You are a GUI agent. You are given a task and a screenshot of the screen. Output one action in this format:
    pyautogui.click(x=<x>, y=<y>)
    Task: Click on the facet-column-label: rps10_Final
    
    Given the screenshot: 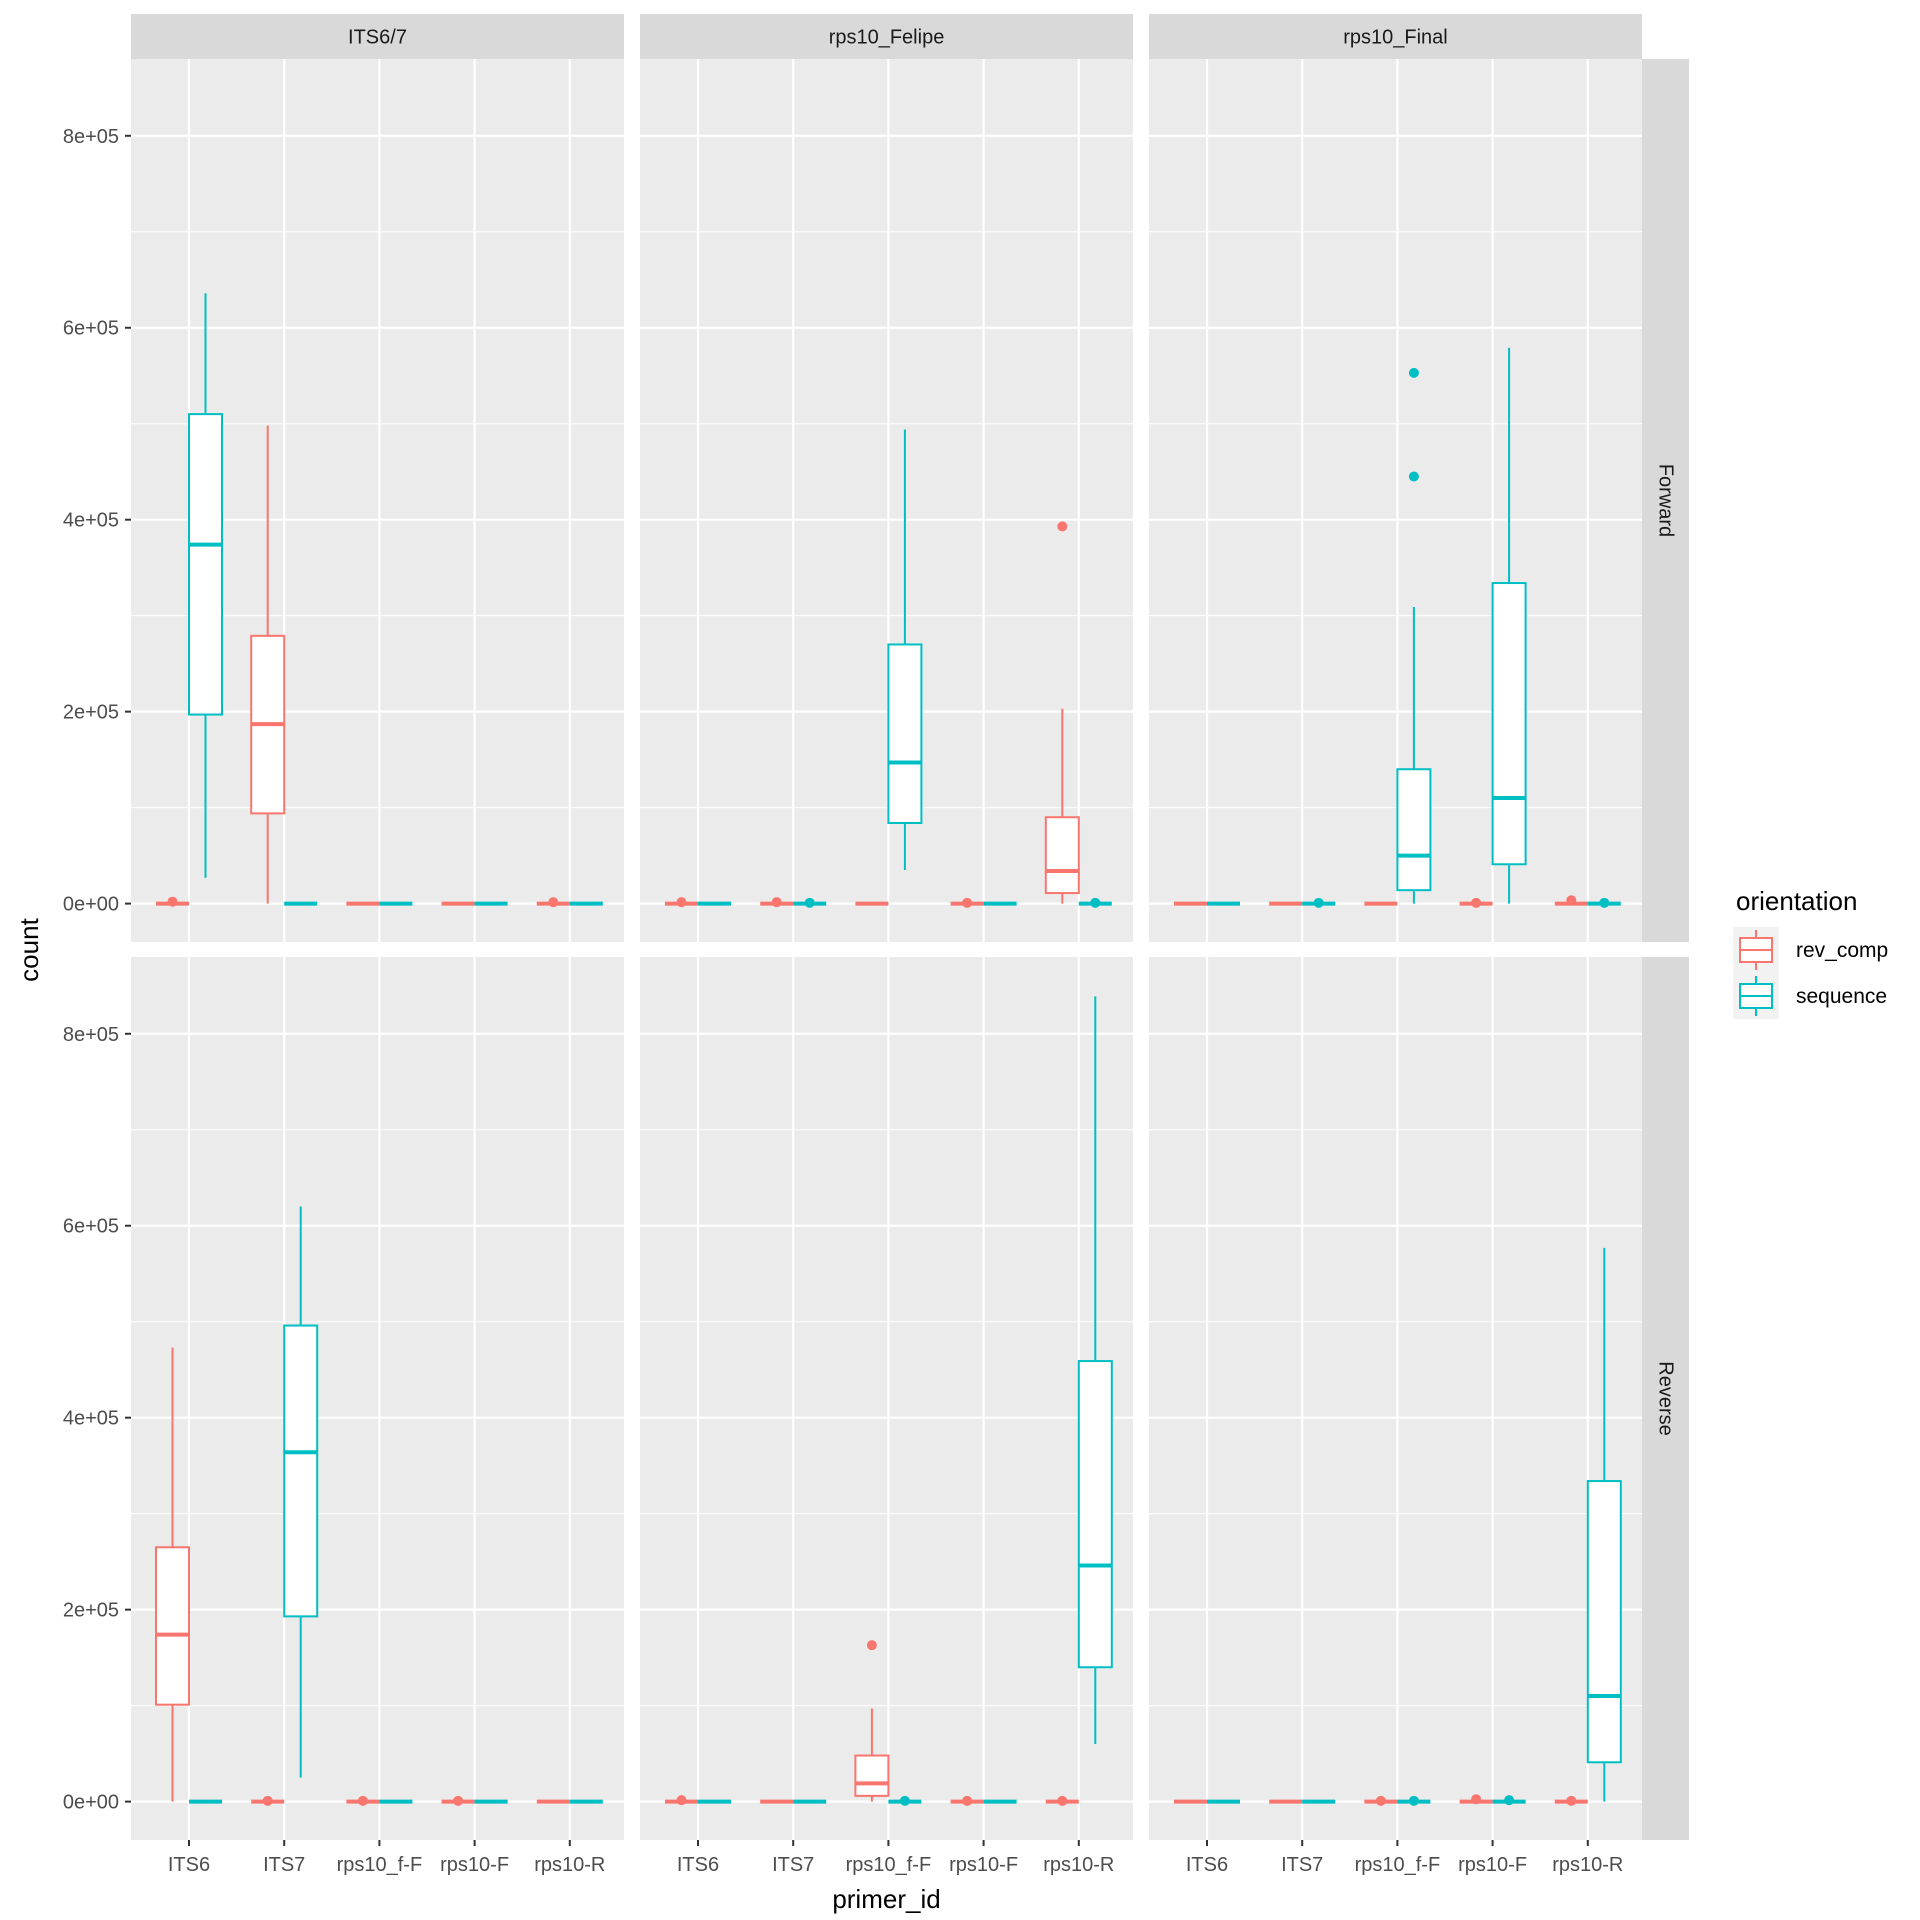 What is the action you would take?
    pyautogui.click(x=1395, y=38)
    